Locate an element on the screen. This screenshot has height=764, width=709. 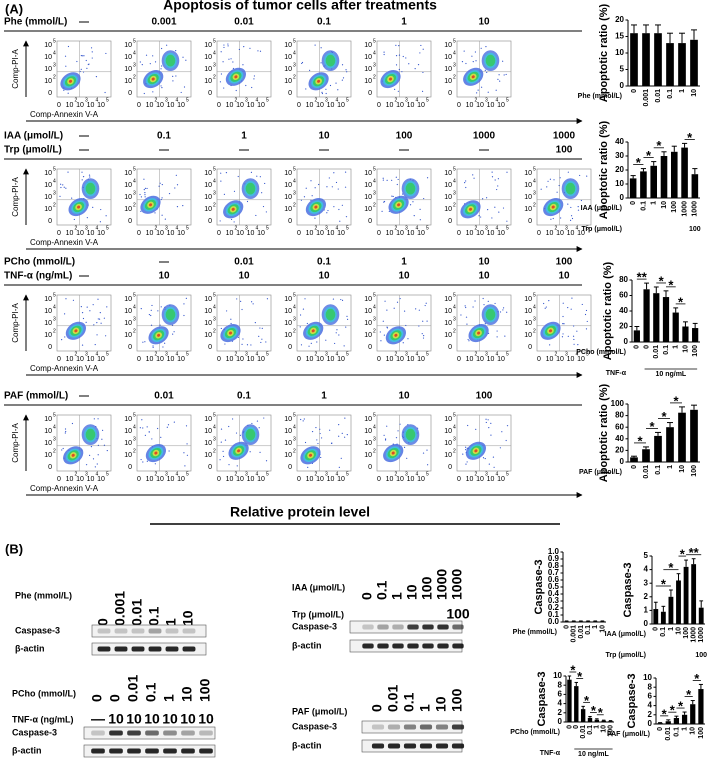
flow-y-tick: 0 is located at coordinates (370, 93).